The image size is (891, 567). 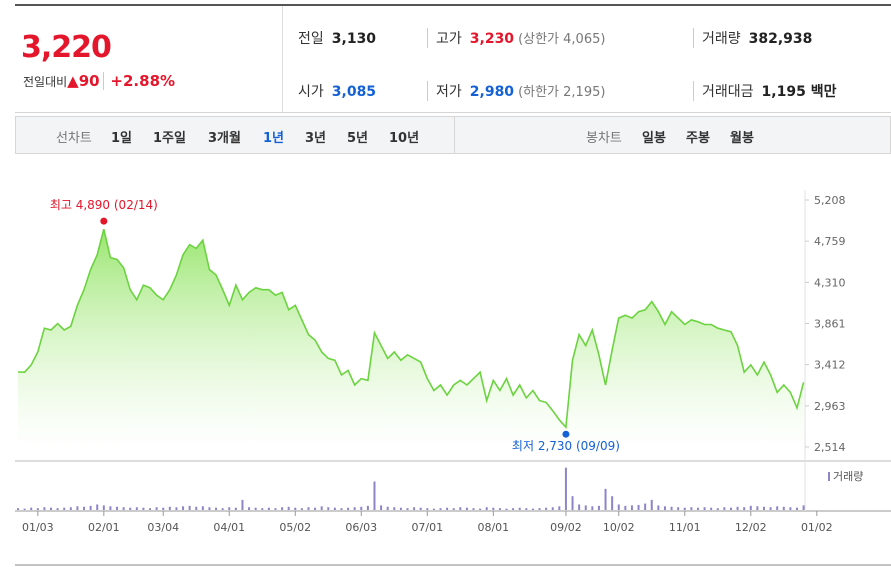 I want to click on period-tab: 10년, so click(x=404, y=138).